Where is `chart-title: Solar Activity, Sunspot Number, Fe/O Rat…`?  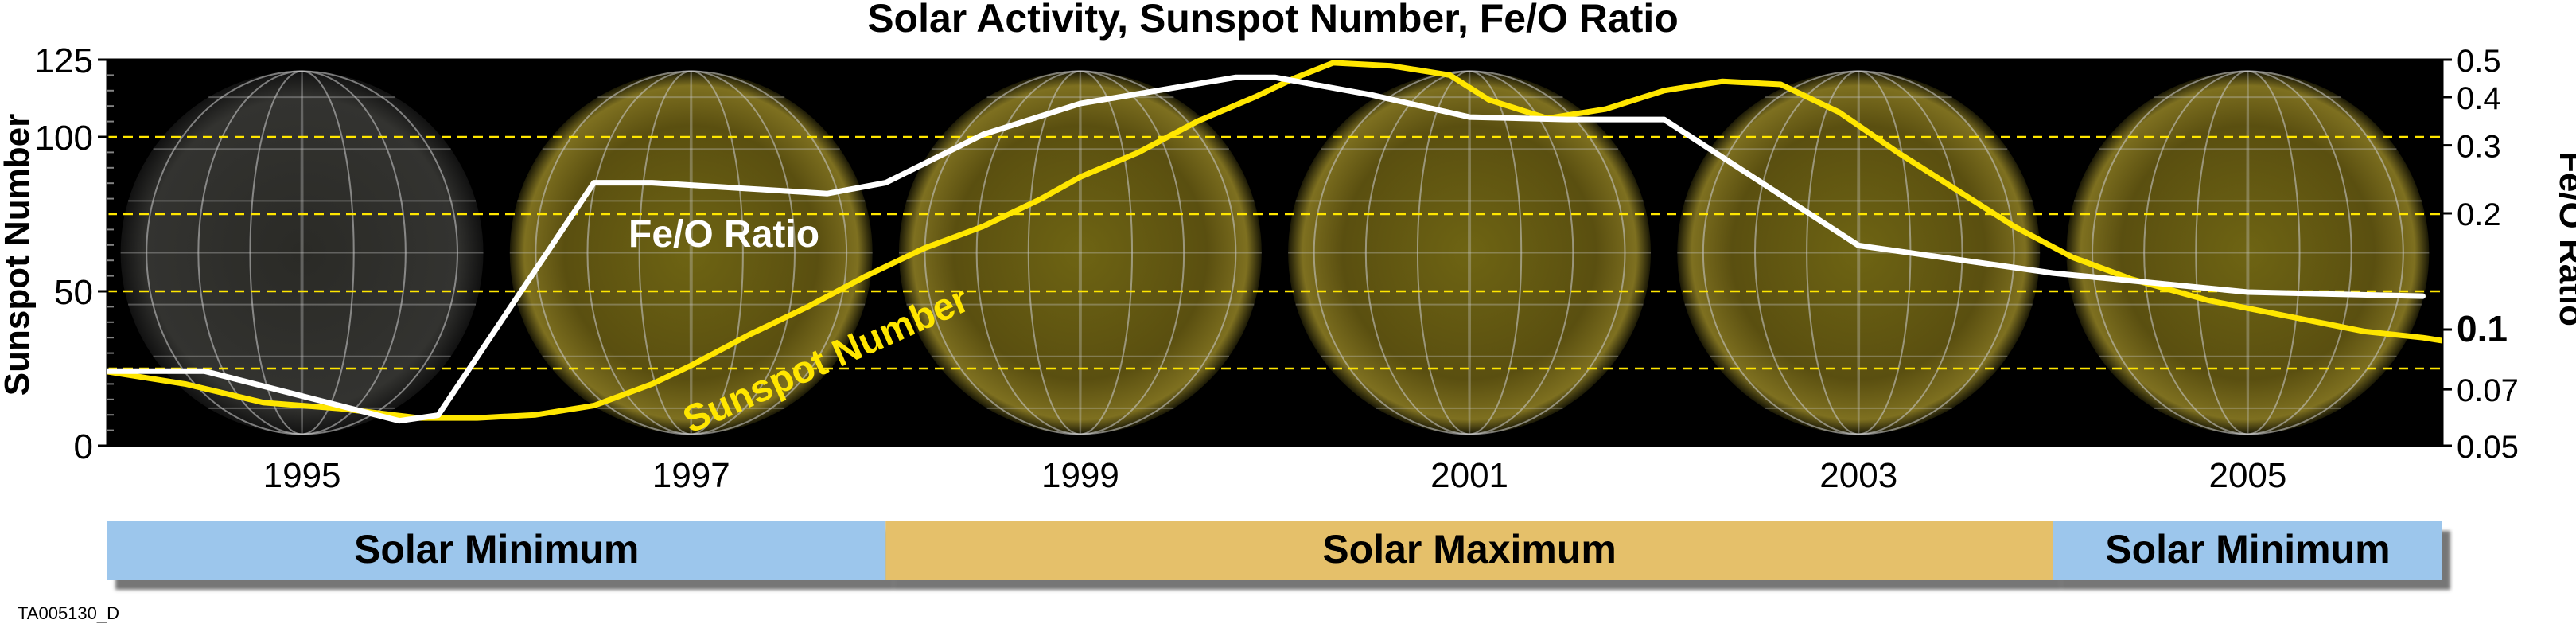
chart-title: Solar Activity, Sunspot Number, Fe/O Rat… is located at coordinates (1273, 20).